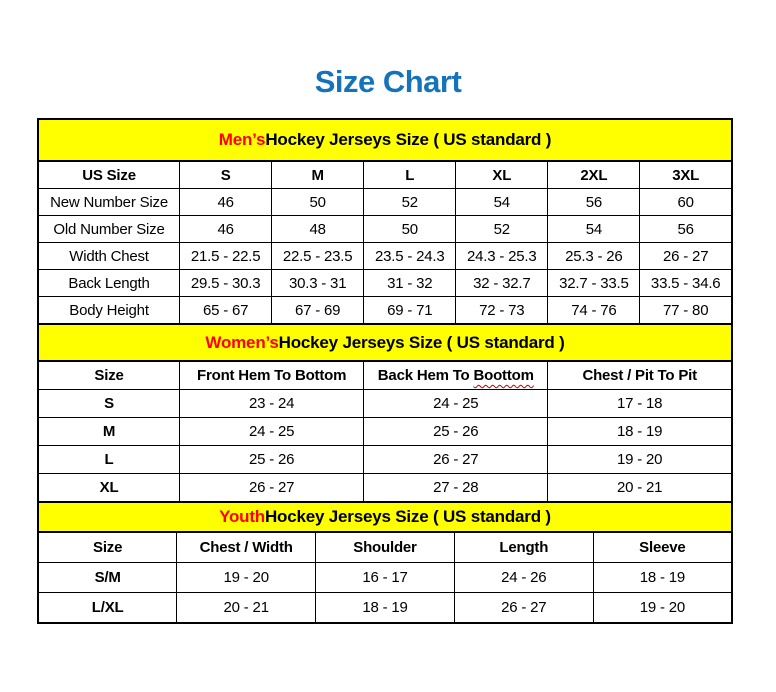 This screenshot has height=692, width=776. What do you see at coordinates (523, 547) in the screenshot?
I see `column-header: Length` at bounding box center [523, 547].